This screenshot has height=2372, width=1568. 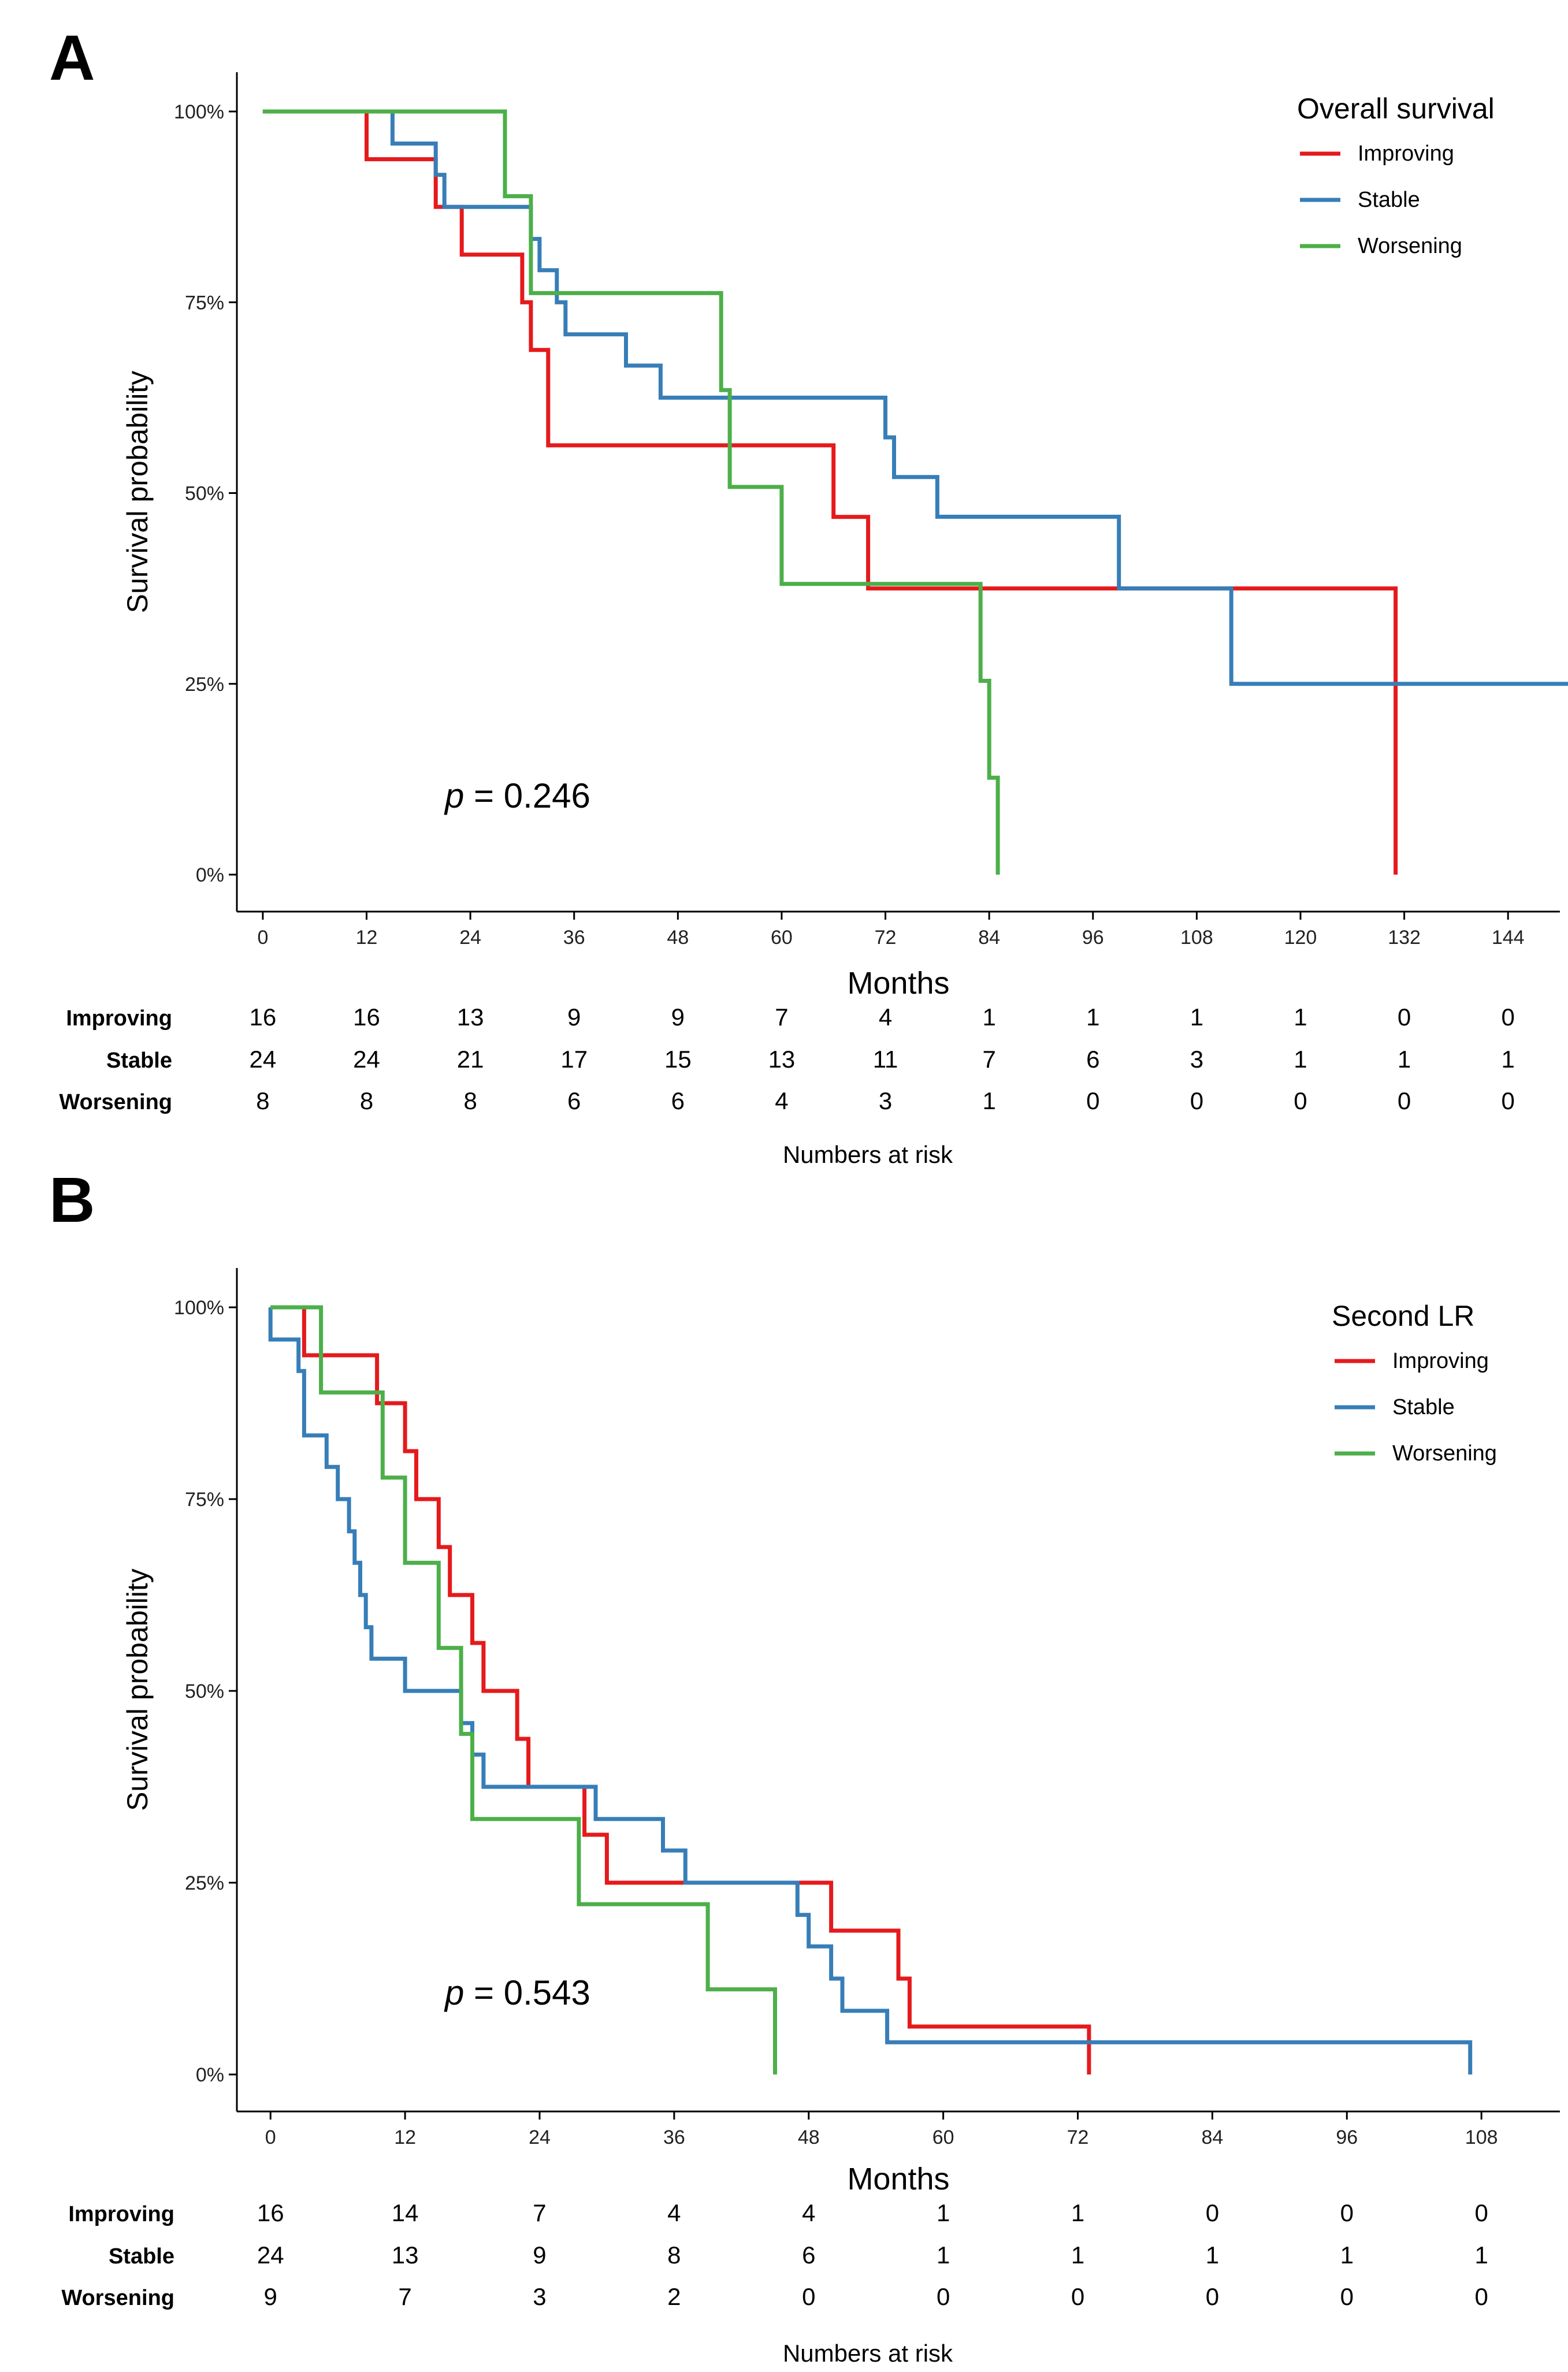 I want to click on panel-b-x-tick-label: 48, so click(x=809, y=2137).